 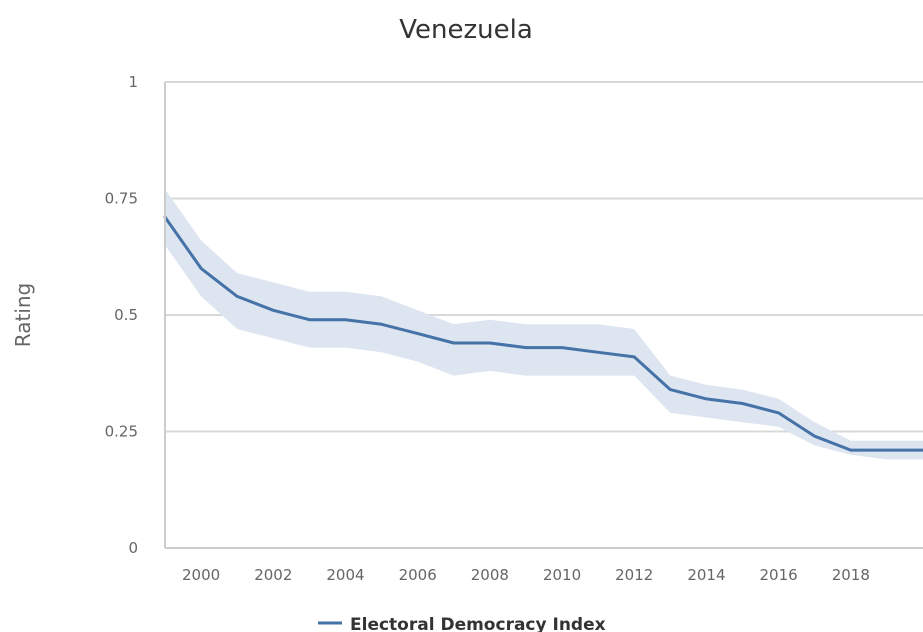 I want to click on x-tick-label: 2012, so click(x=634, y=575).